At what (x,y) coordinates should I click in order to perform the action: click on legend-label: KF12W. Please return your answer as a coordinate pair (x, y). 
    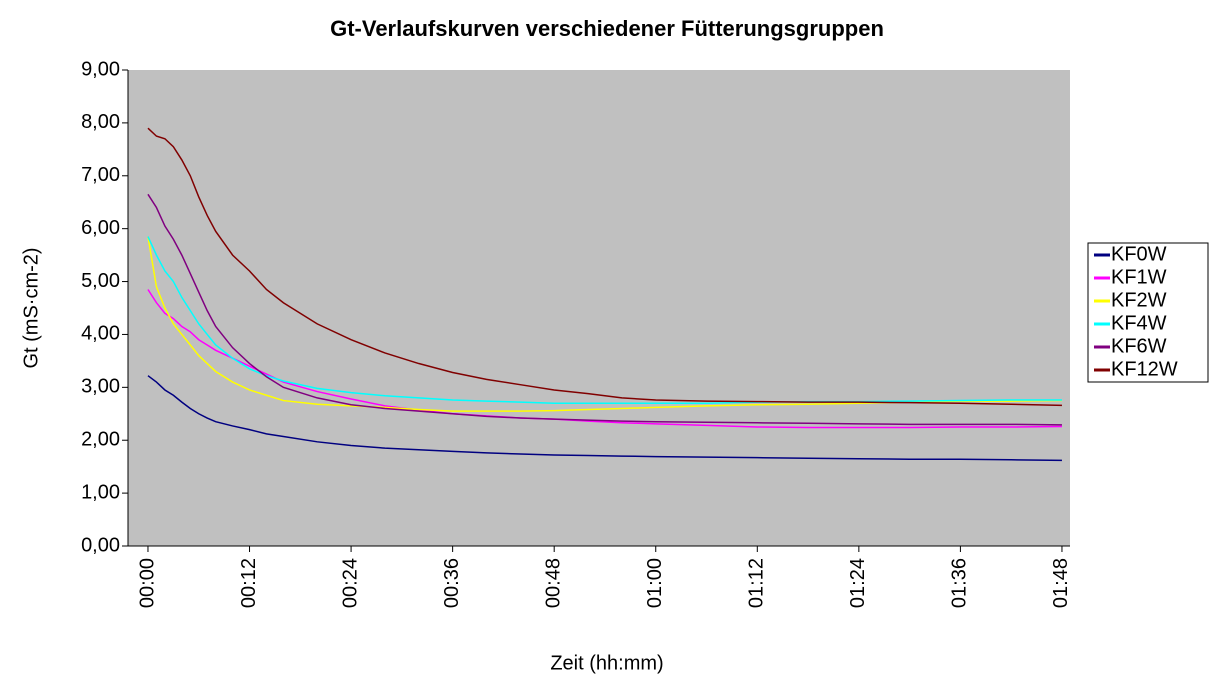
    Looking at the image, I should click on (1144, 369).